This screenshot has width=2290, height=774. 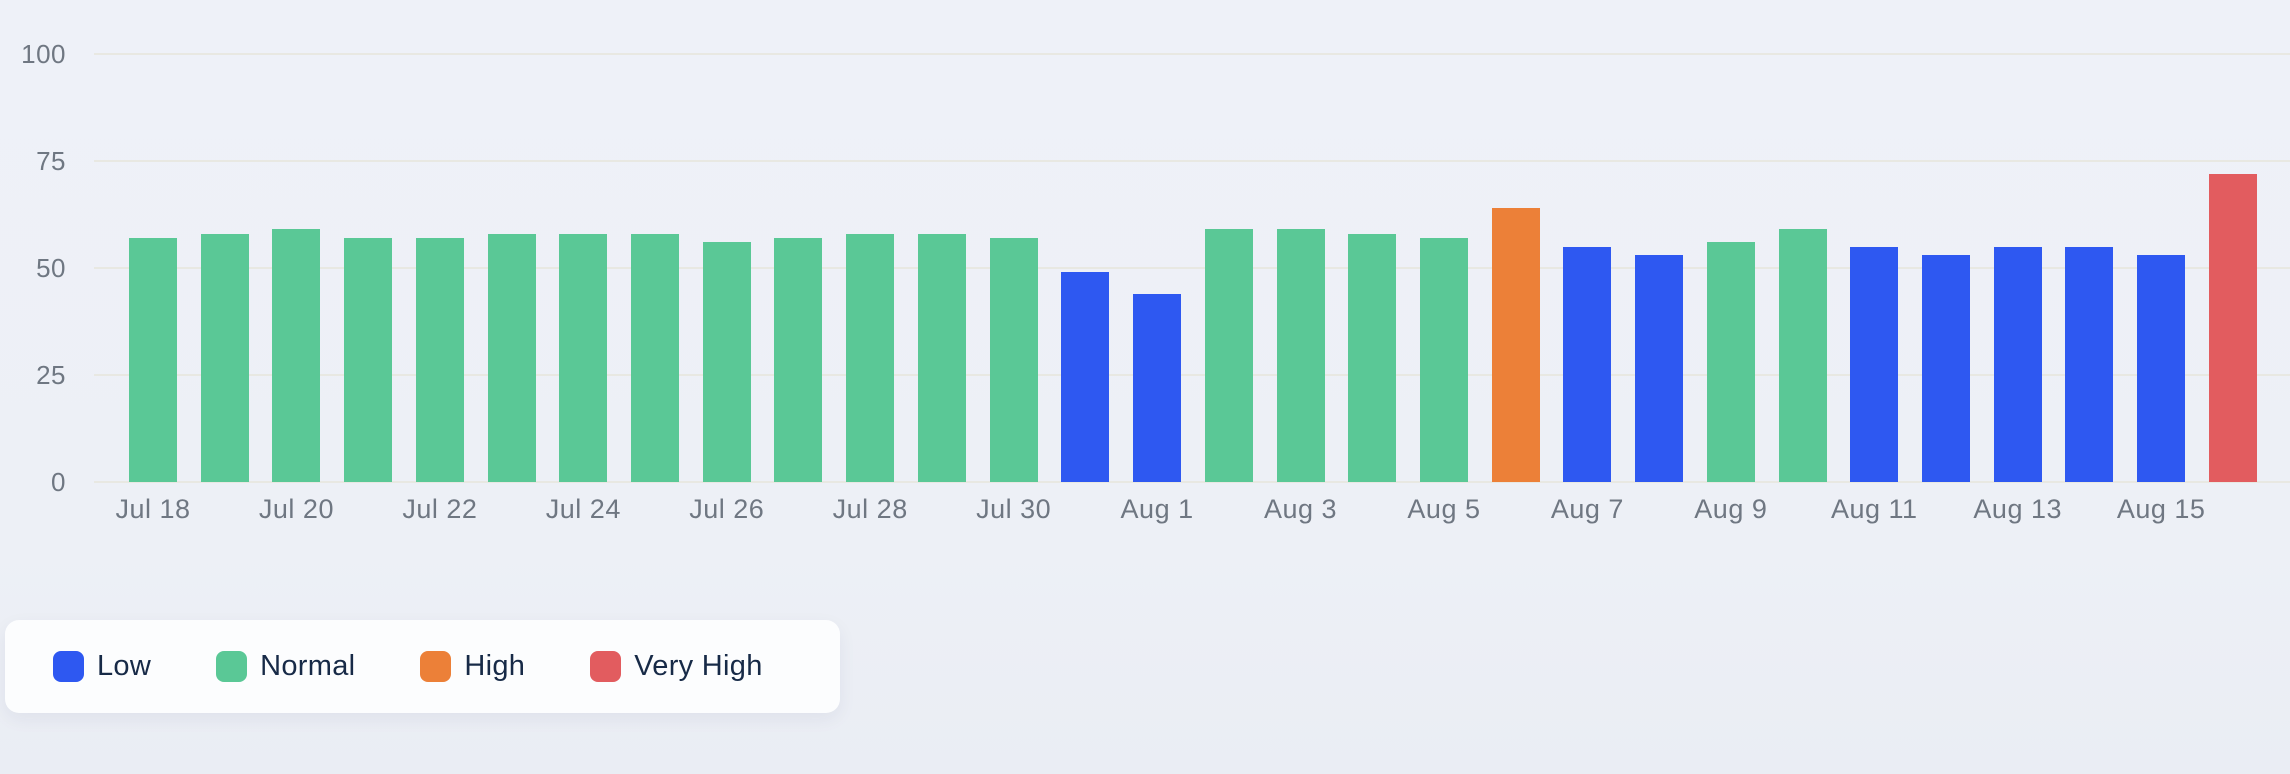 I want to click on legend-label-high: High, so click(x=495, y=666).